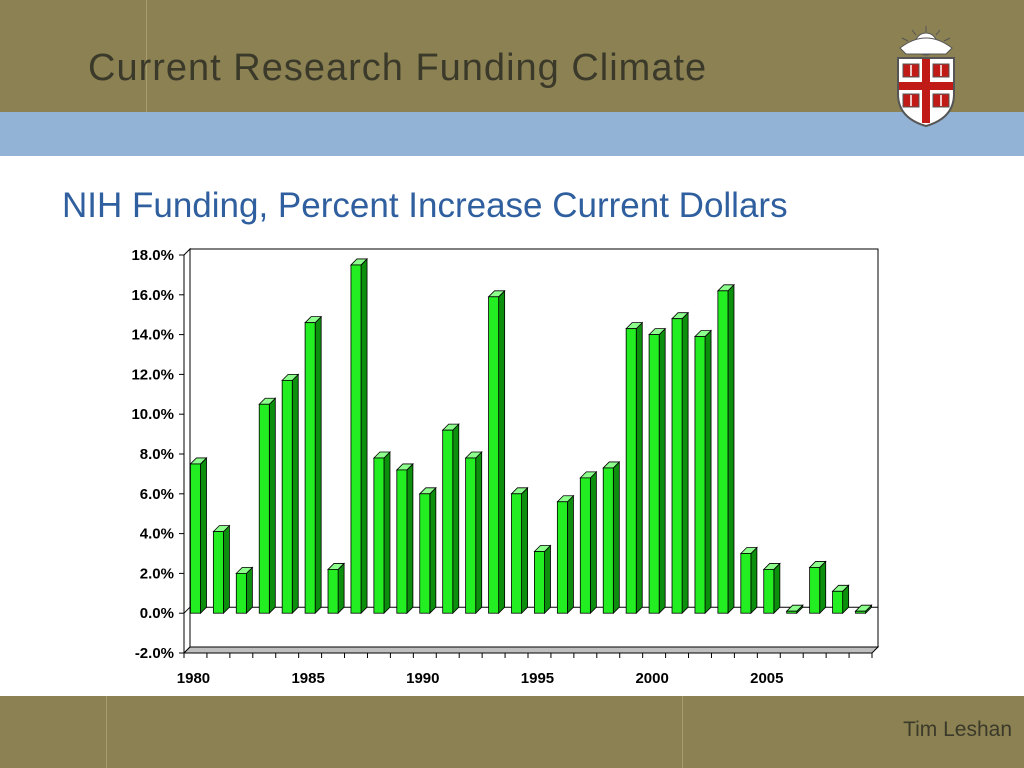  I want to click on y-tick-label: 14.0%, so click(152, 335).